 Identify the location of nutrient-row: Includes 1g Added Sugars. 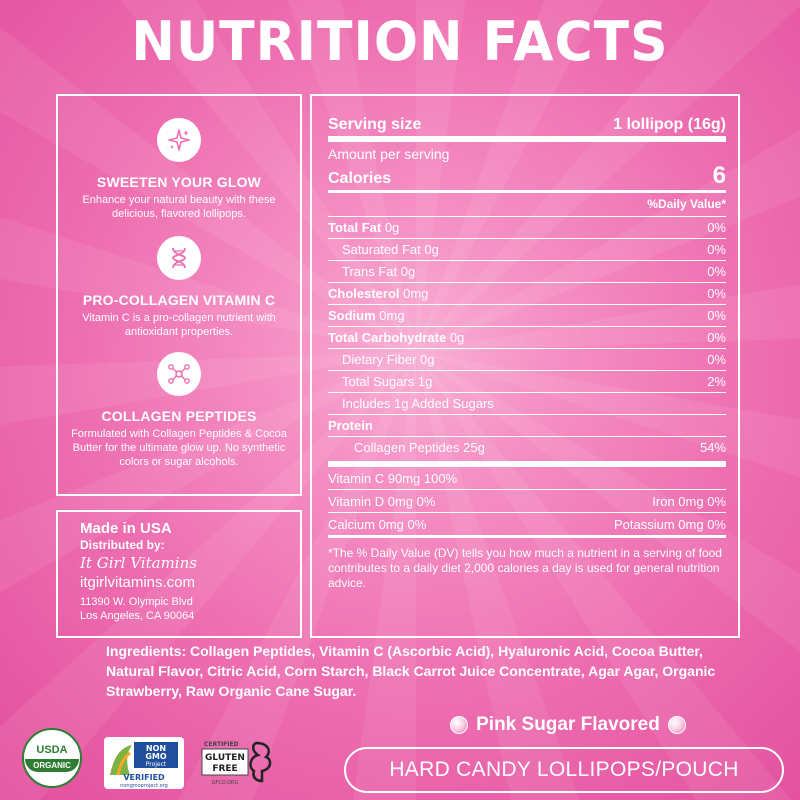
(527, 403).